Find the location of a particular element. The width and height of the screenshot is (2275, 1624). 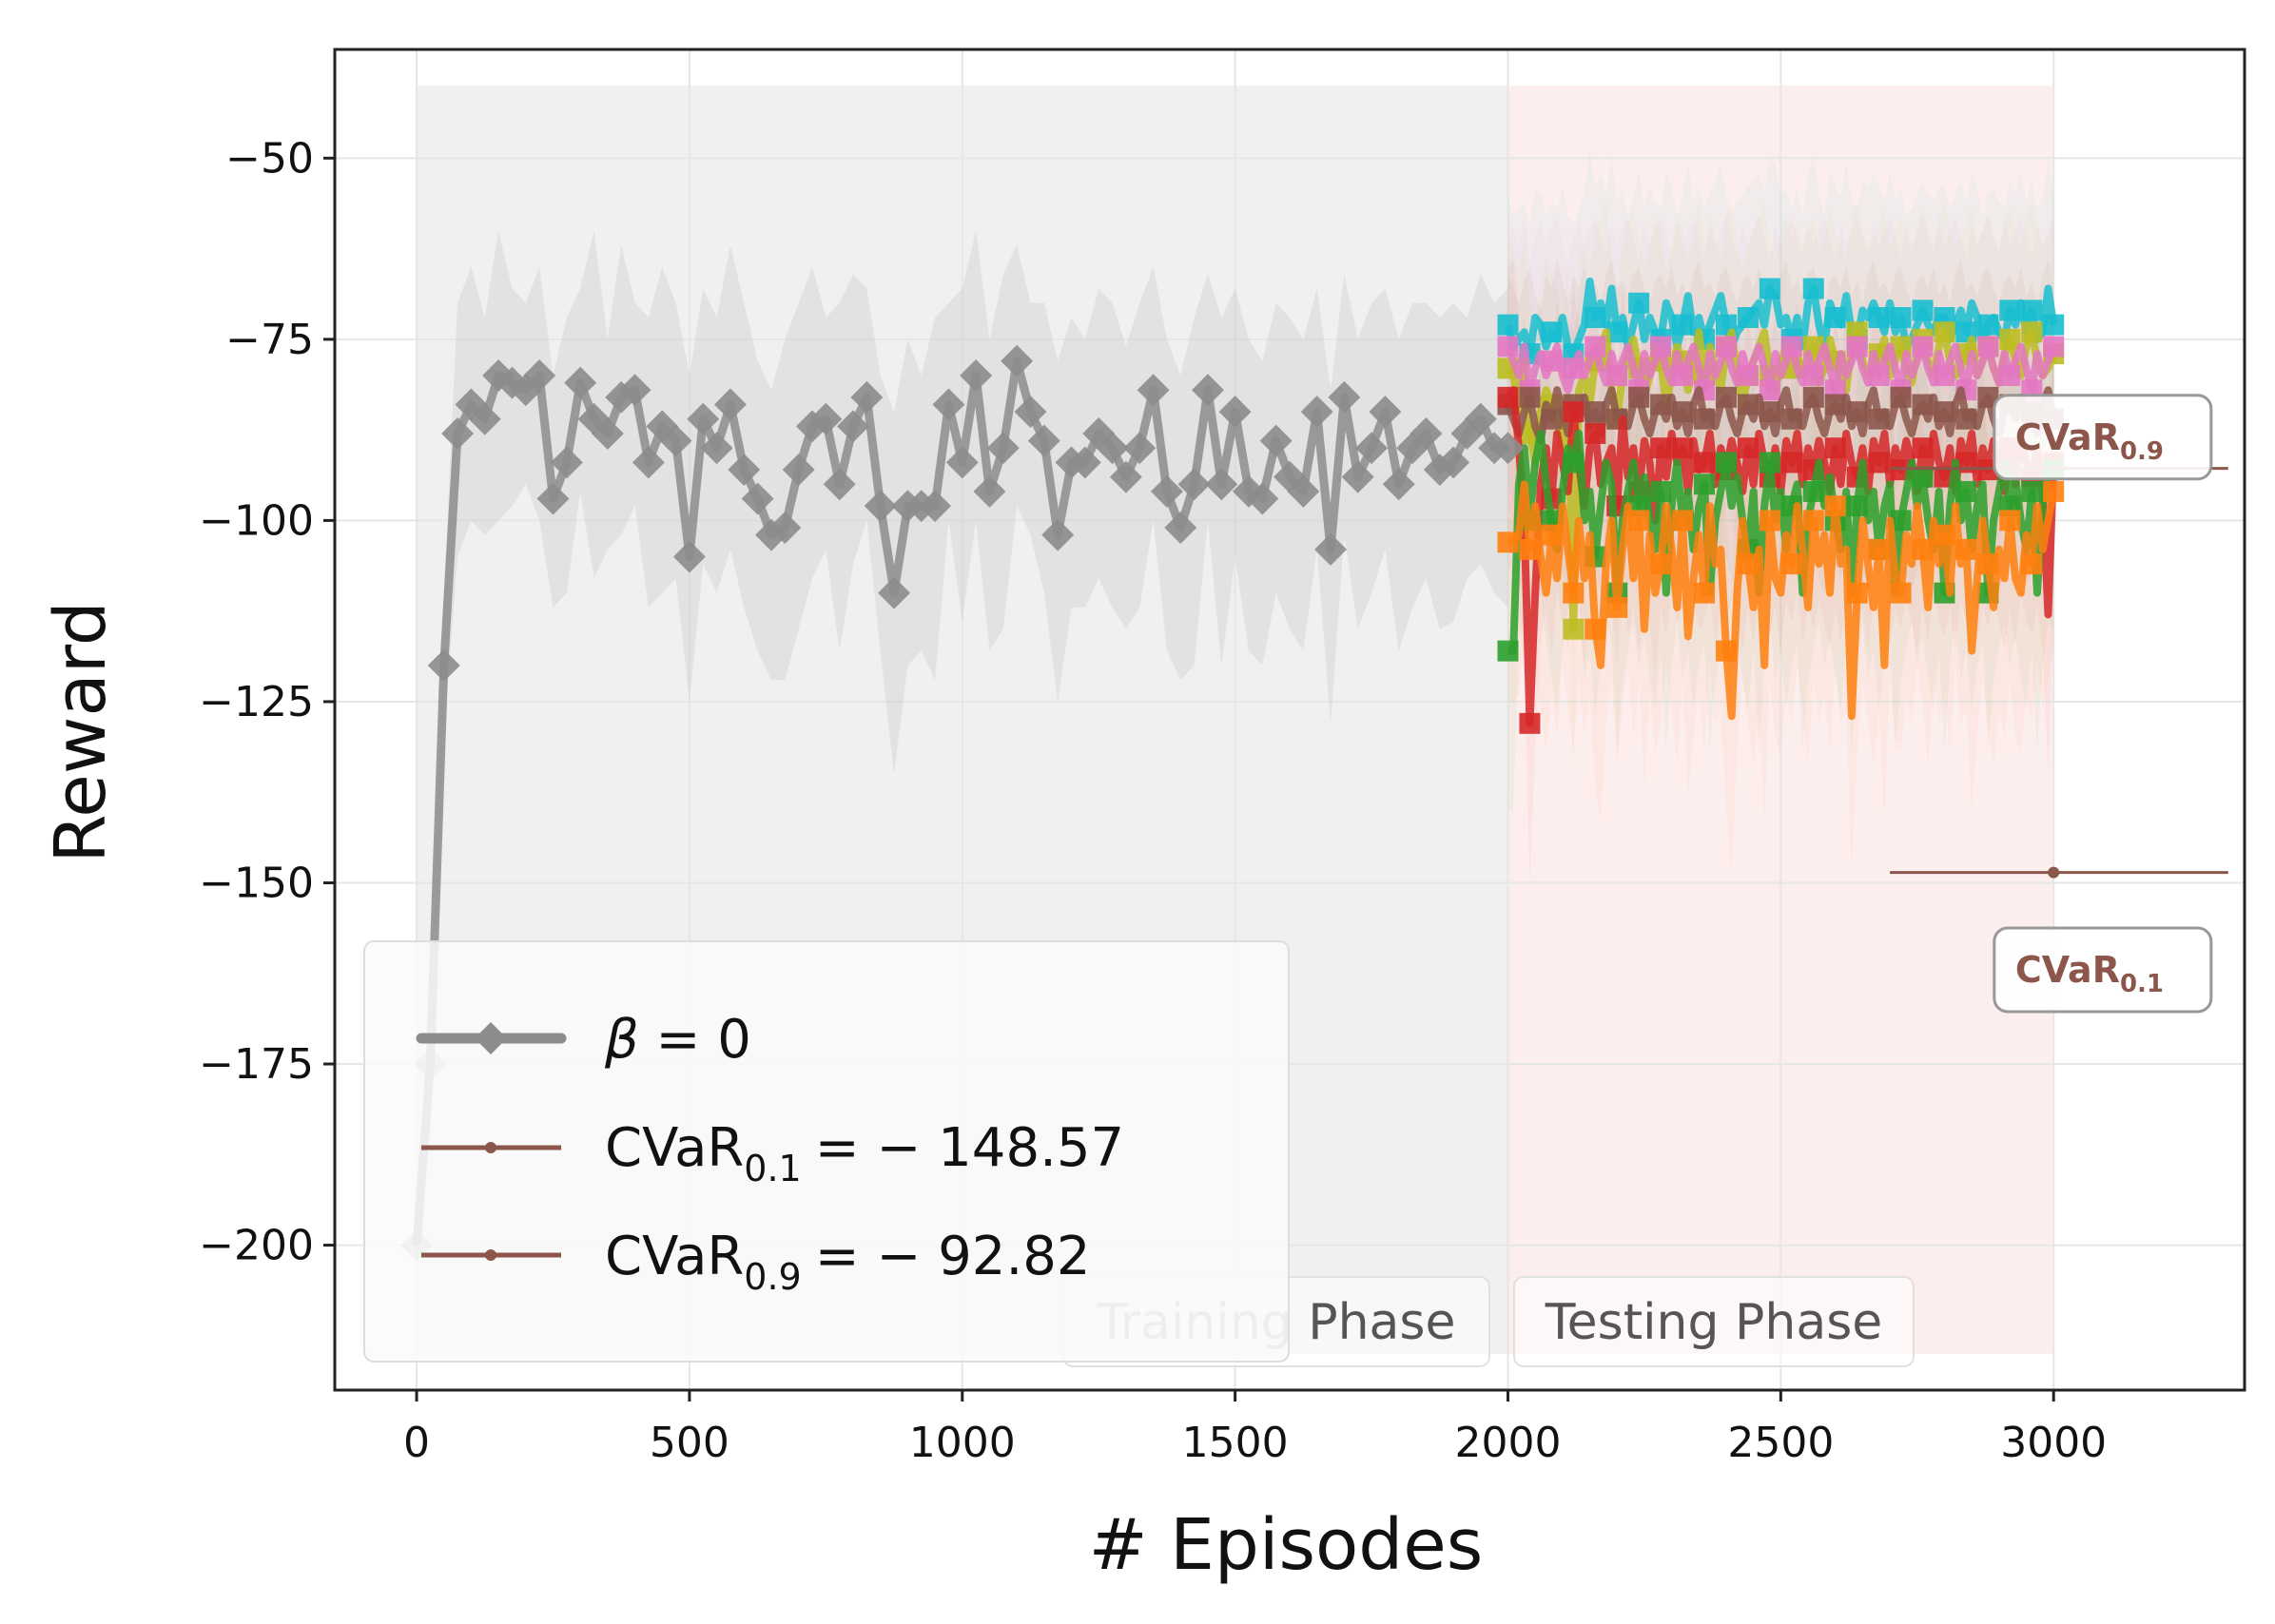

y-tick-label-5: −75 is located at coordinates (269, 340).